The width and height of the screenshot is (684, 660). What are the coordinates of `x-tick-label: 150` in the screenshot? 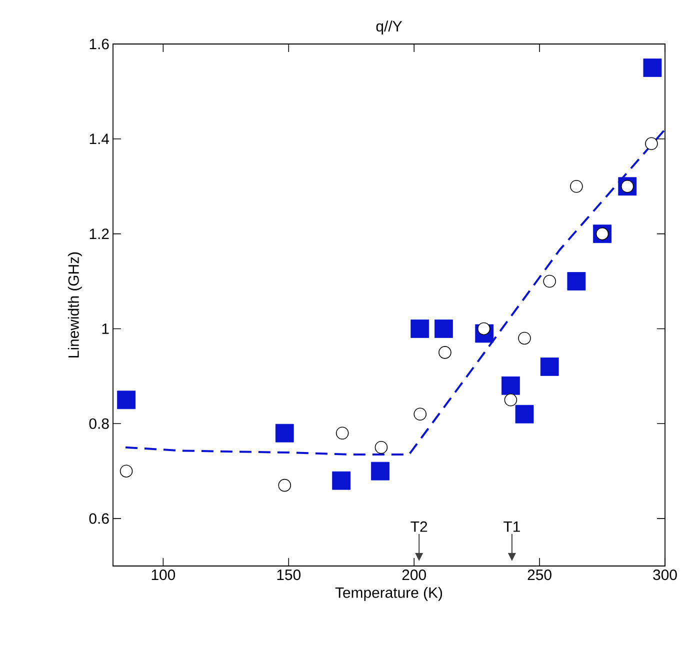 It's located at (289, 575).